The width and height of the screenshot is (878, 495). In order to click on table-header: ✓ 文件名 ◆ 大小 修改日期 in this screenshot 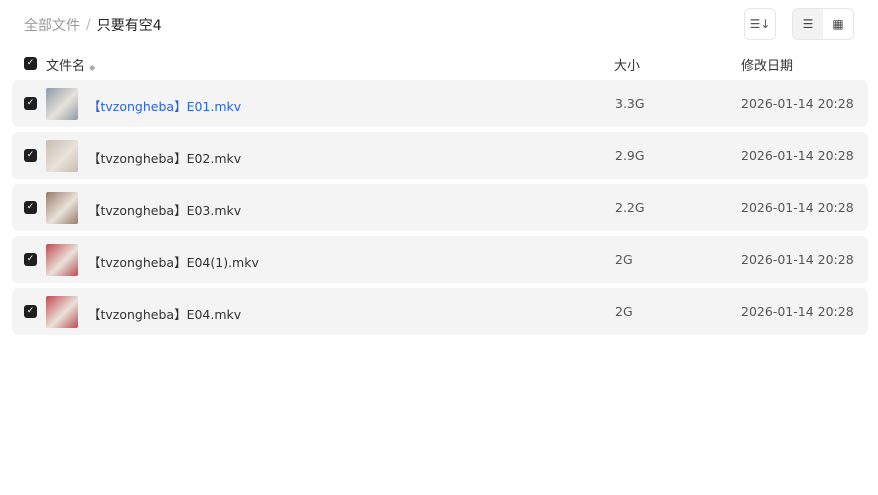, I will do `click(439, 64)`.